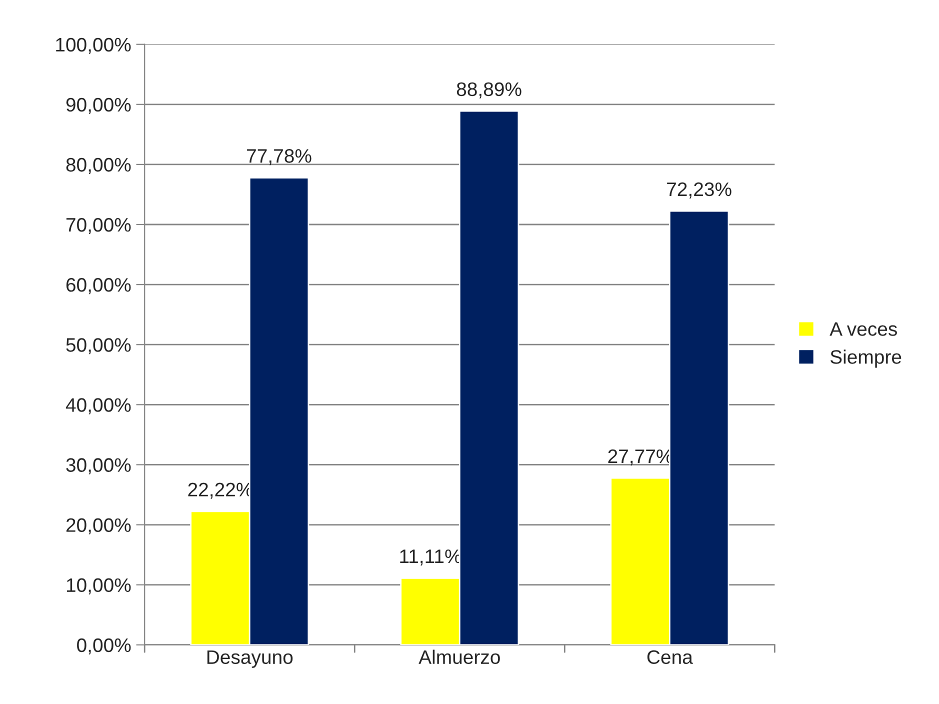 The image size is (939, 704). What do you see at coordinates (98, 406) in the screenshot?
I see `y-tick-label: 40,00%` at bounding box center [98, 406].